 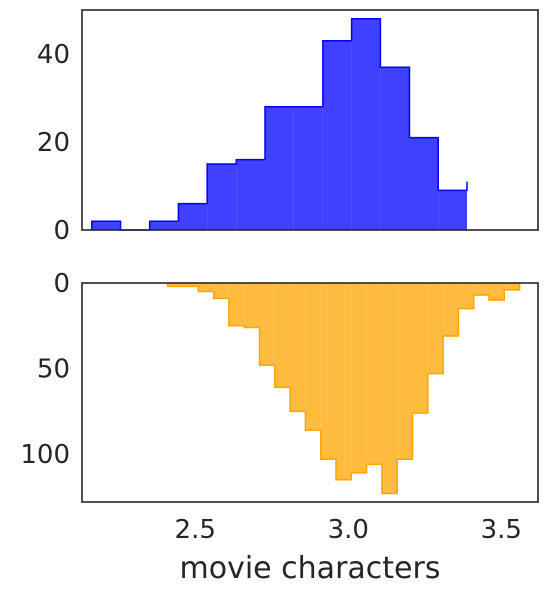 I want to click on y-tick-label: 100, so click(x=45, y=455).